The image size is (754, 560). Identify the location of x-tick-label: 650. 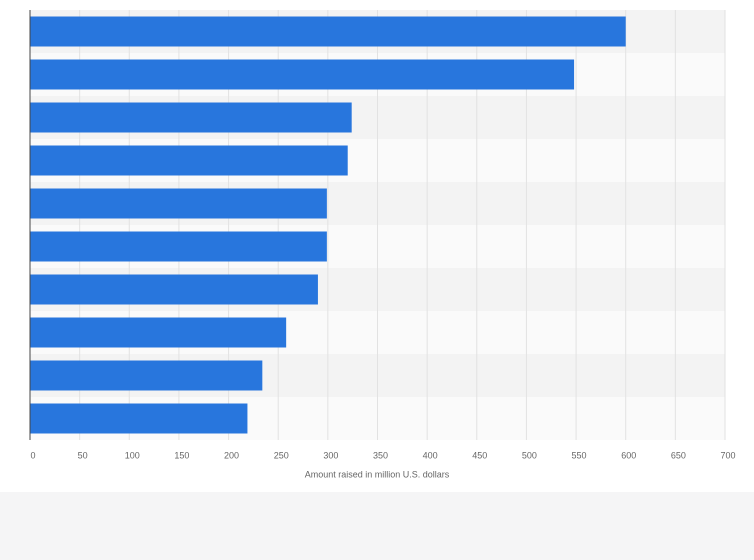
(678, 455).